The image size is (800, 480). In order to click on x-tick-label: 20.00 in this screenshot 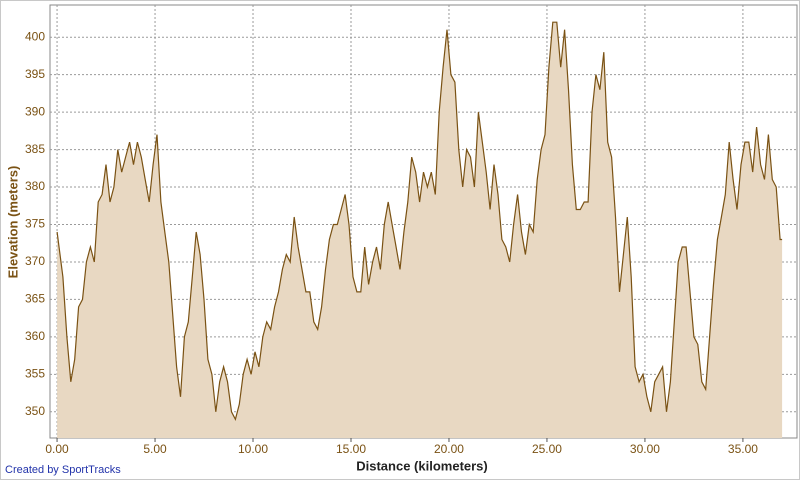, I will do `click(449, 449)`.